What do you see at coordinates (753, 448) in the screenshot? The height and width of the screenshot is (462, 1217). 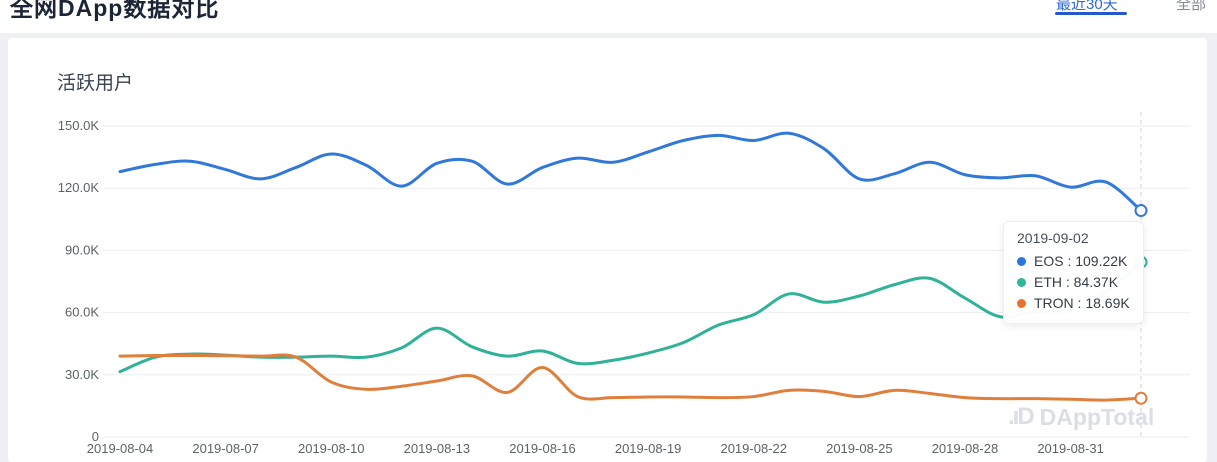 I see `x-tick-label: 2019-08-22` at bounding box center [753, 448].